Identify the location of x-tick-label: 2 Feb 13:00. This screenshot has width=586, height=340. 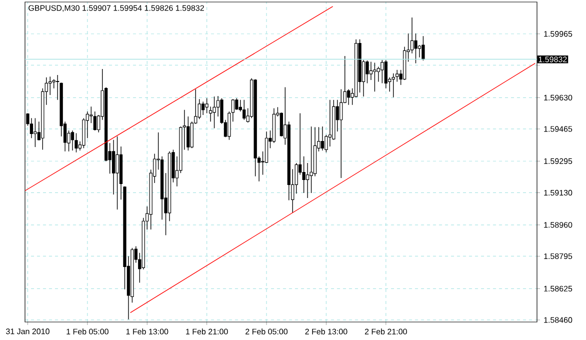
(326, 331).